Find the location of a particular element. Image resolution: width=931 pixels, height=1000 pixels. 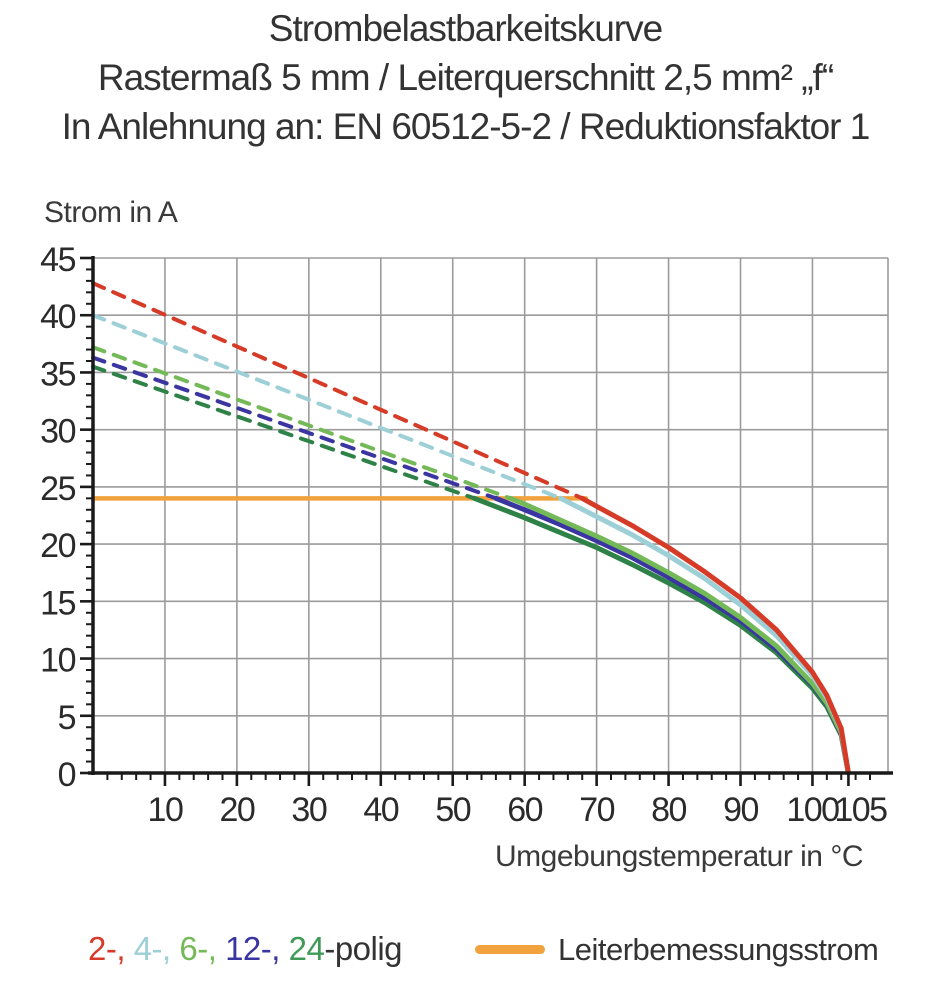

rated-current-line-swatch is located at coordinates (510, 949).